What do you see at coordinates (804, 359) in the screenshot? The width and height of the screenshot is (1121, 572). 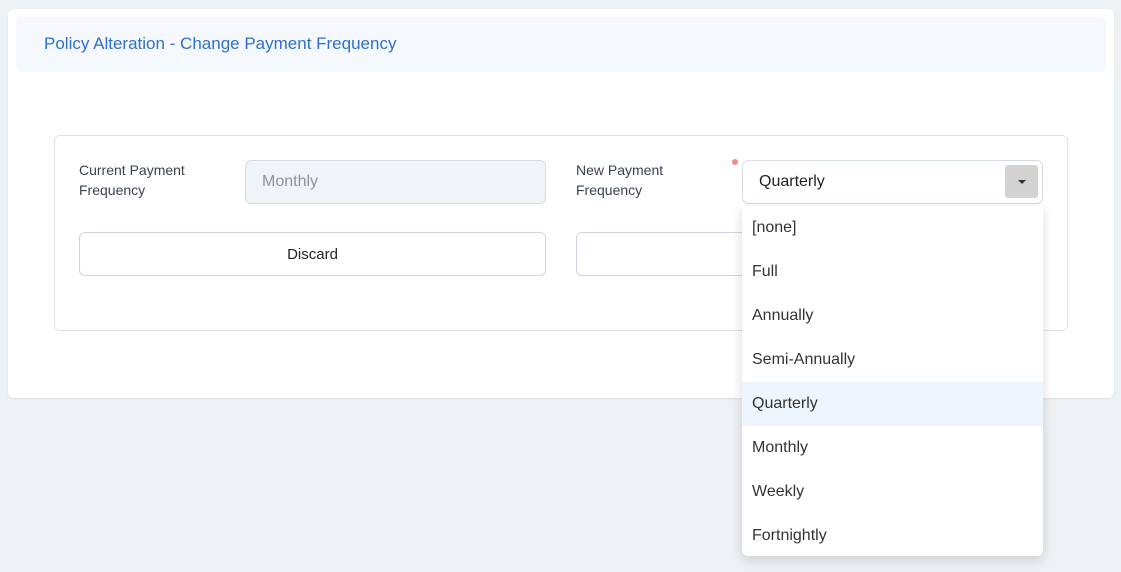 I see `option-semi-annually: Semi-Annually` at bounding box center [804, 359].